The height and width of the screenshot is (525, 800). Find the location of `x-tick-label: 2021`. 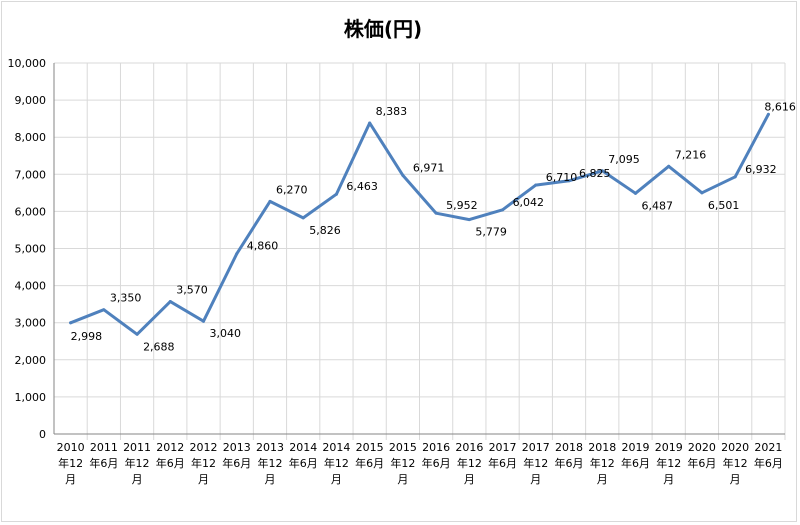

x-tick-label: 2021 is located at coordinates (768, 447).